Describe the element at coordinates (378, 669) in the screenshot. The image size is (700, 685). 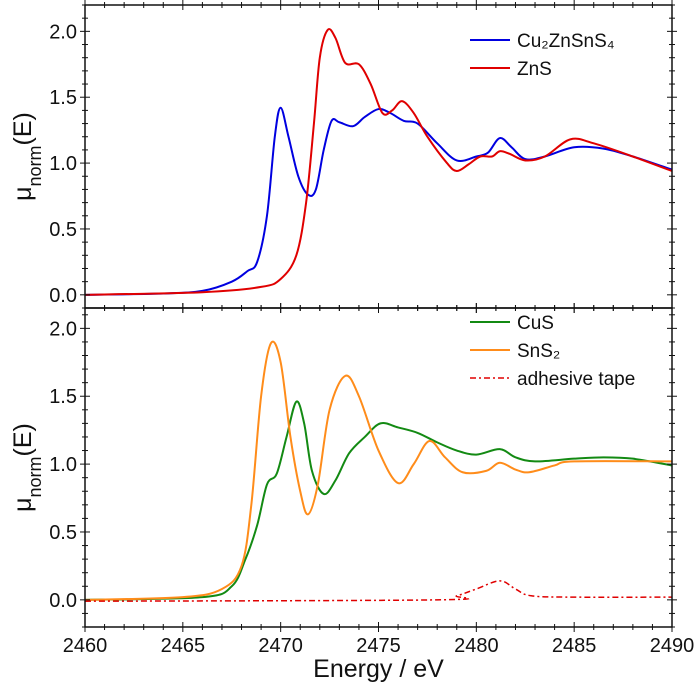
I see `x-axis-title: Energy / eV` at that location.